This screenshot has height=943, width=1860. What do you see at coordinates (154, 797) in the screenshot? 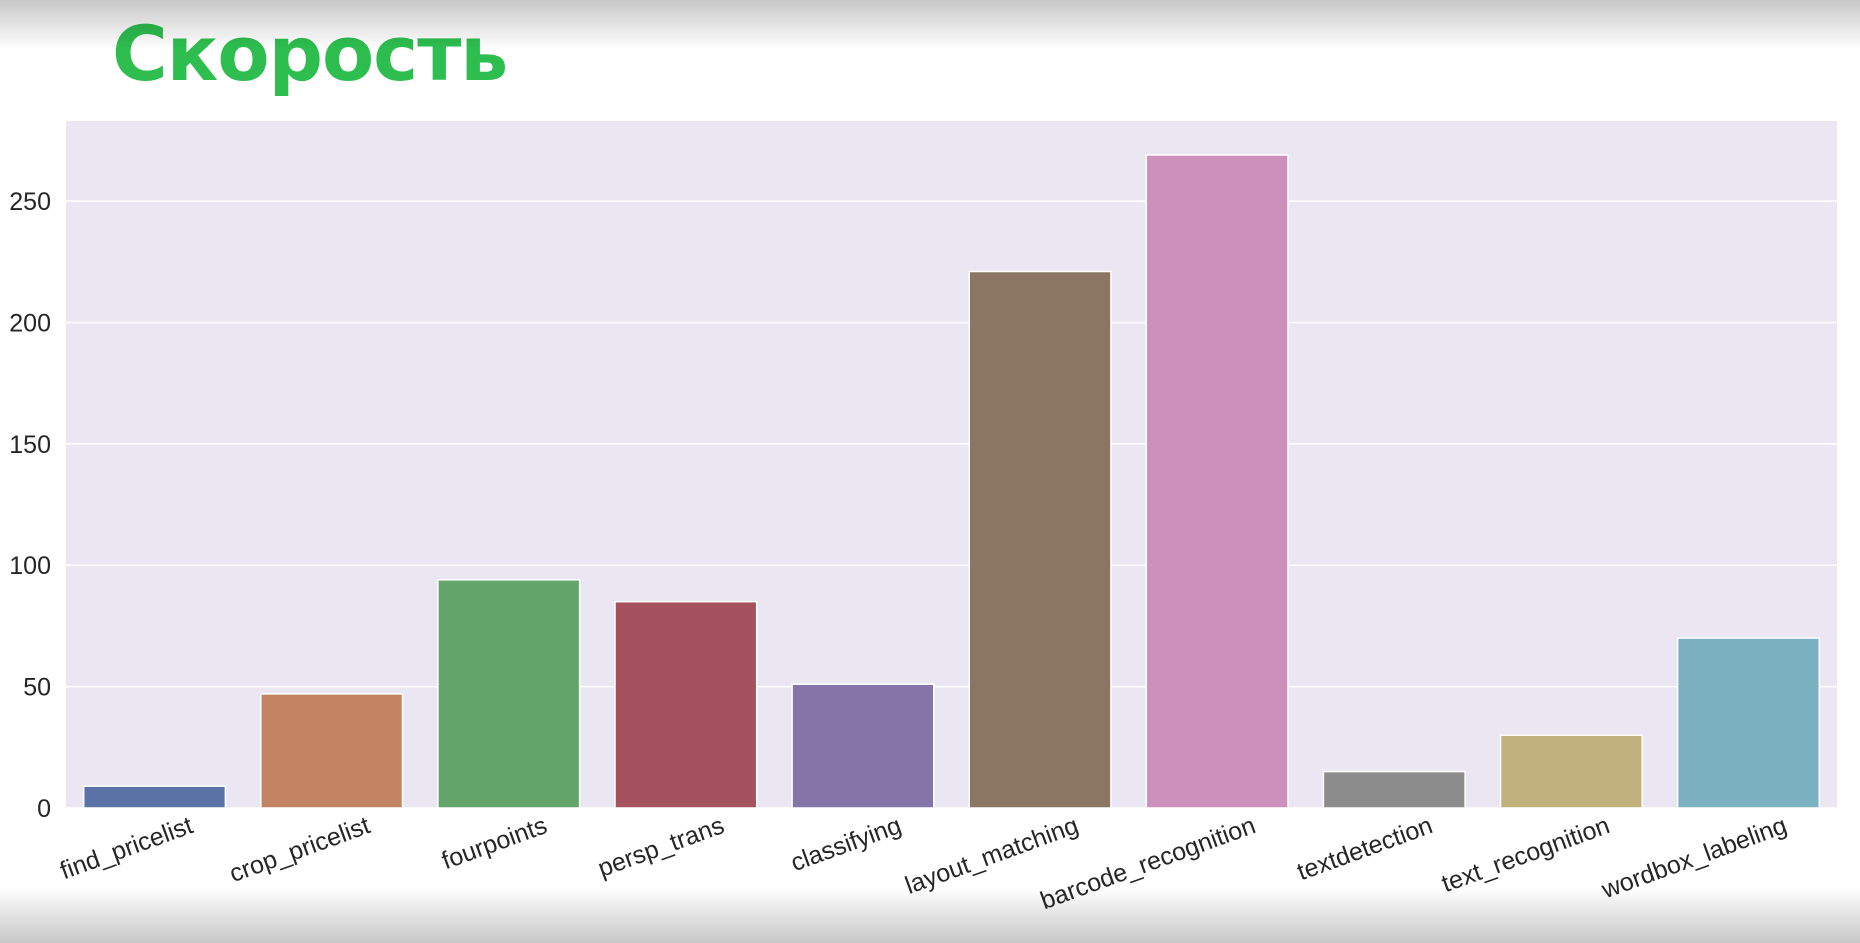
I see `bar-find-pricelist` at bounding box center [154, 797].